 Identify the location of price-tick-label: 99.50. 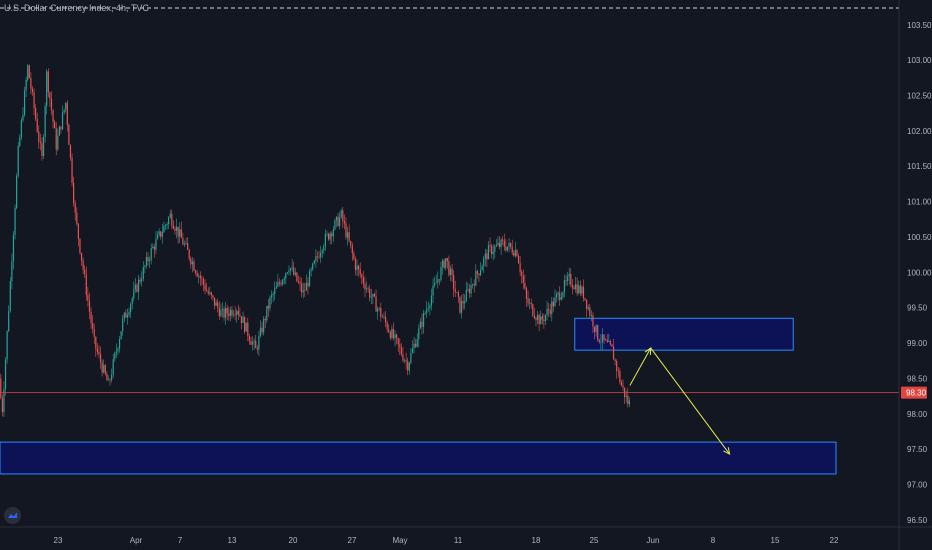
(917, 308).